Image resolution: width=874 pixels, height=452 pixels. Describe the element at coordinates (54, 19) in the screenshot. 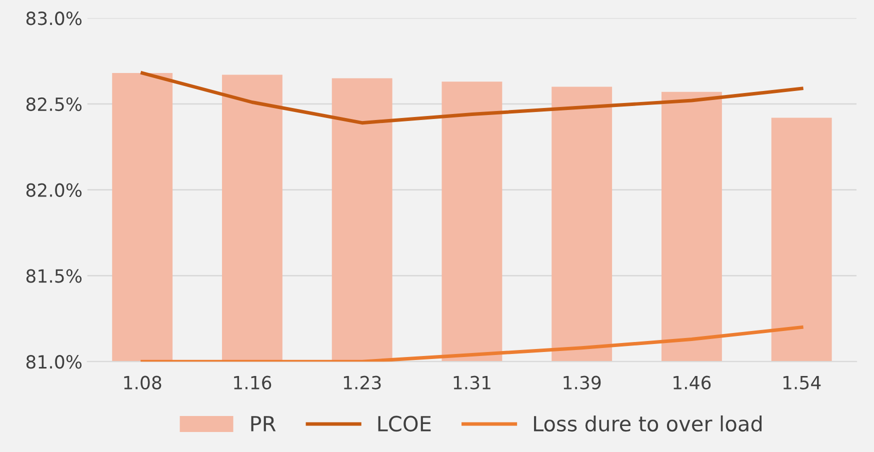

I see `y-tick-label: 83.0%` at that location.